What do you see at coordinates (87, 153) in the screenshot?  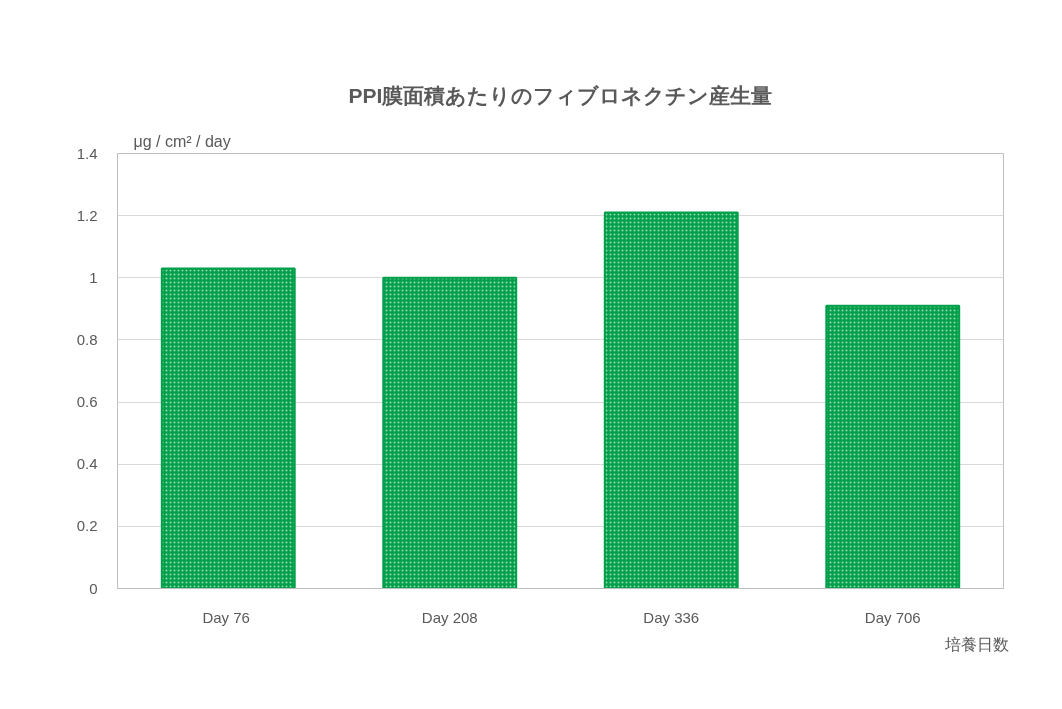 I see `y-tick-label: 1.4` at bounding box center [87, 153].